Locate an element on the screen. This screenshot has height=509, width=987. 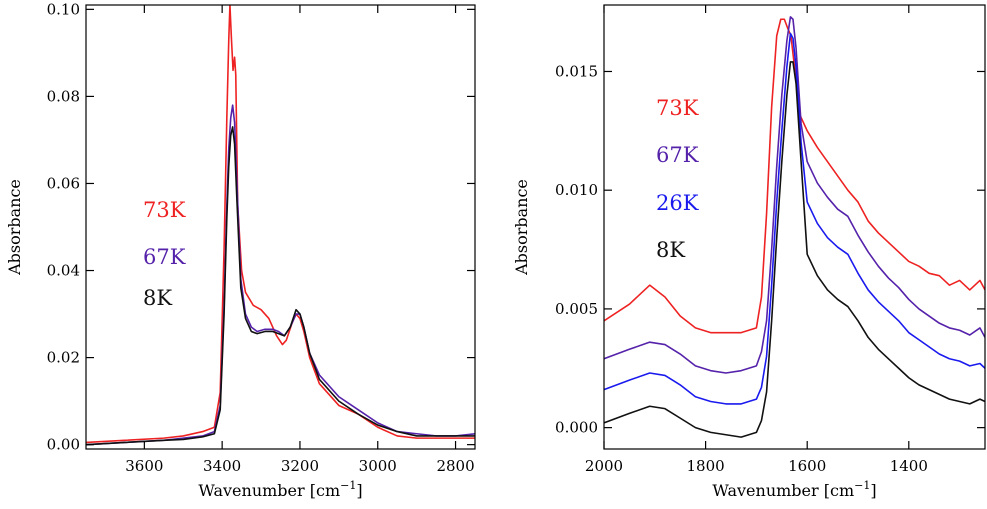
legend-entry-26k: 26K is located at coordinates (677, 203).